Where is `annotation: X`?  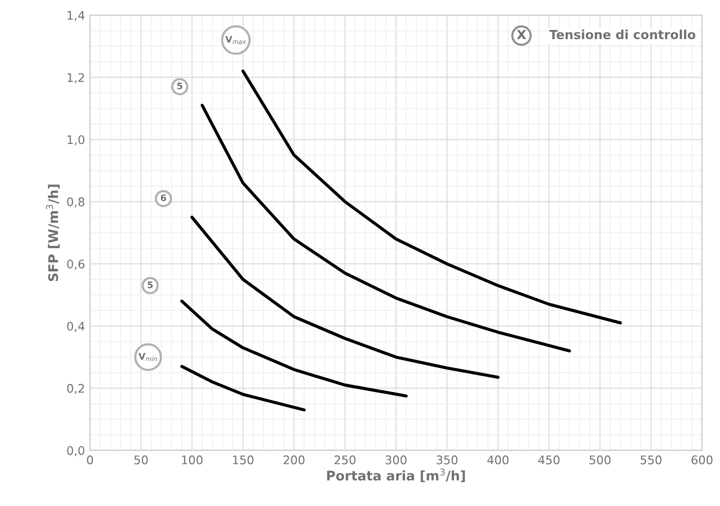 annotation: X is located at coordinates (521, 35).